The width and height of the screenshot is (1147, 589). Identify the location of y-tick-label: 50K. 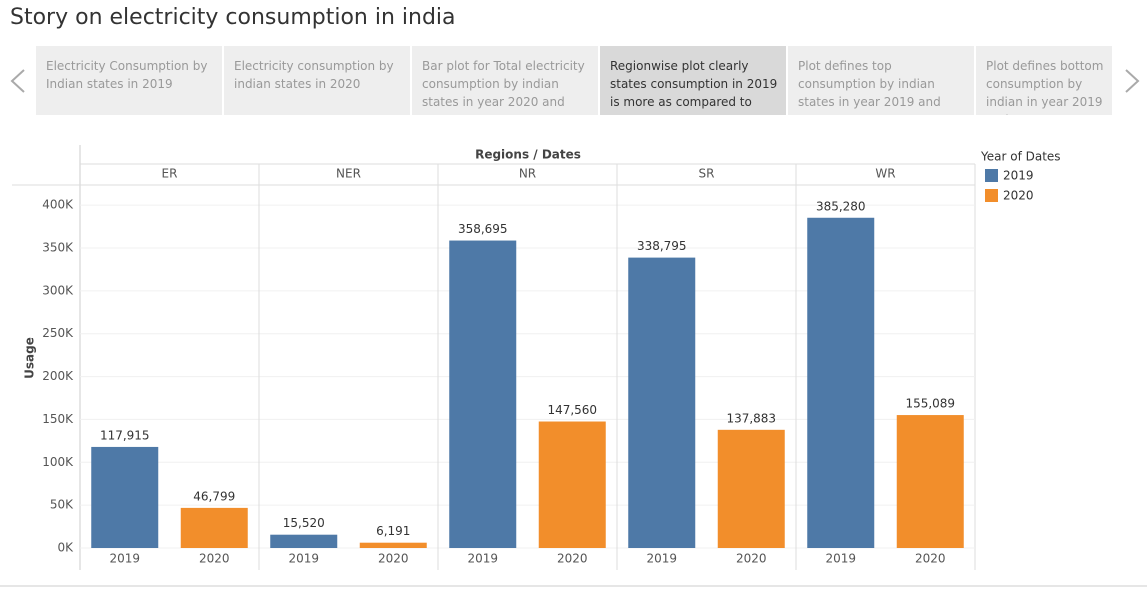
(62, 505).